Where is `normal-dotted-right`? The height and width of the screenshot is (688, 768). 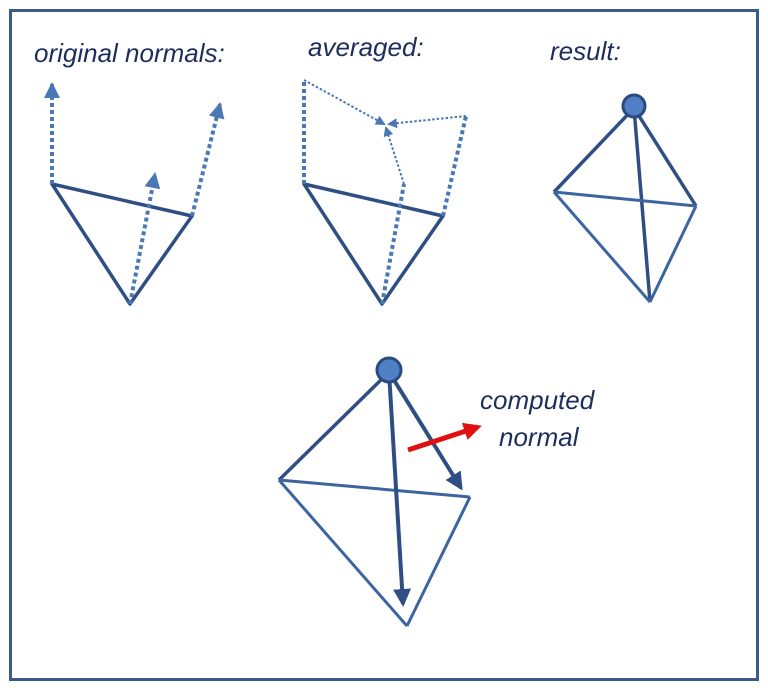 normal-dotted-right is located at coordinates (454, 166).